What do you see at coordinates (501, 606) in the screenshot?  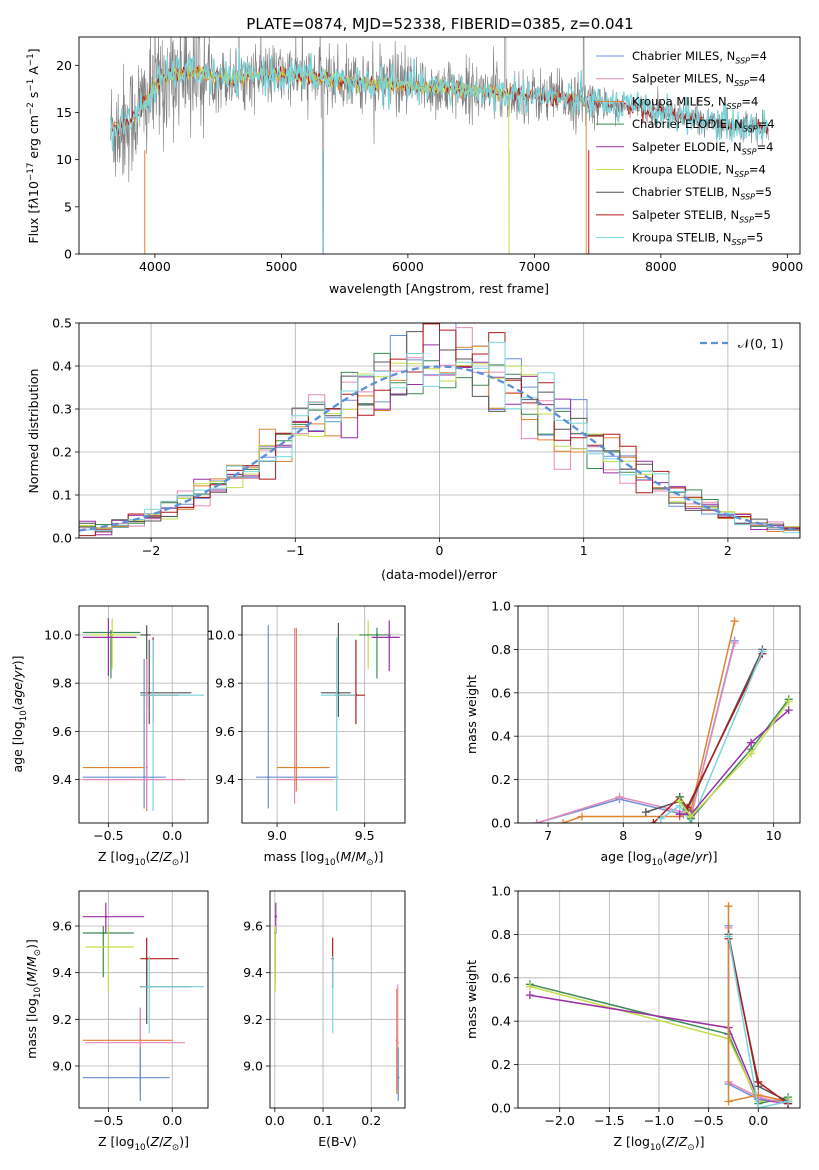 I see `y-tick-label: 1.0` at bounding box center [501, 606].